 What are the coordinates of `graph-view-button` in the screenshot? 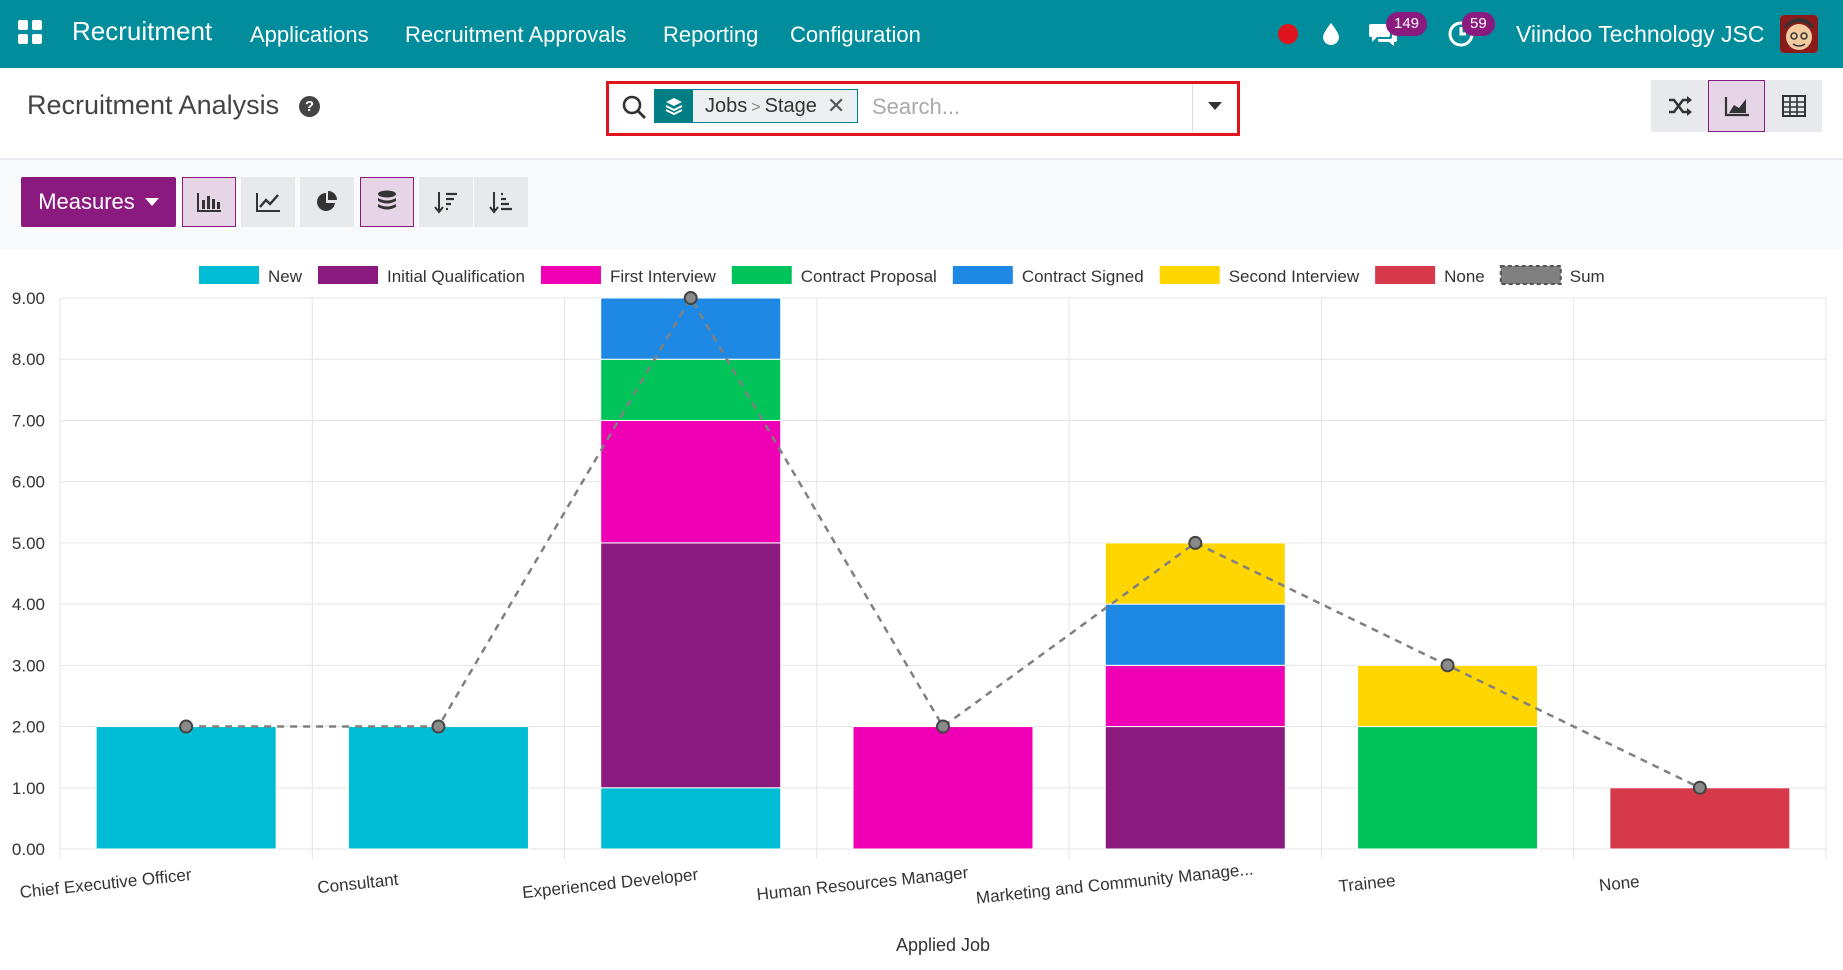 It's located at (1736, 106).